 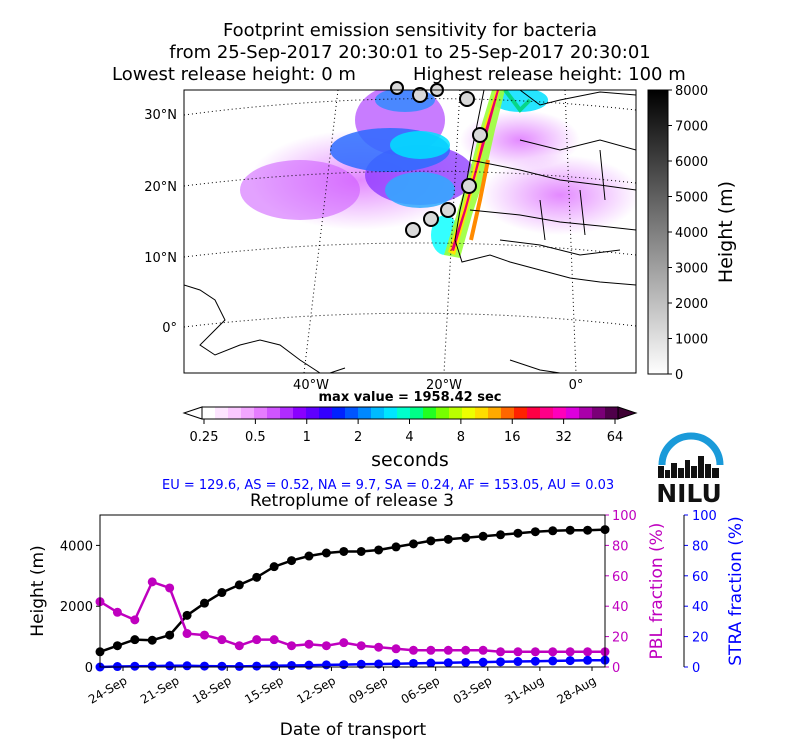 What do you see at coordinates (160, 689) in the screenshot?
I see `chart-x-tick-label: 21-Sep` at bounding box center [160, 689].